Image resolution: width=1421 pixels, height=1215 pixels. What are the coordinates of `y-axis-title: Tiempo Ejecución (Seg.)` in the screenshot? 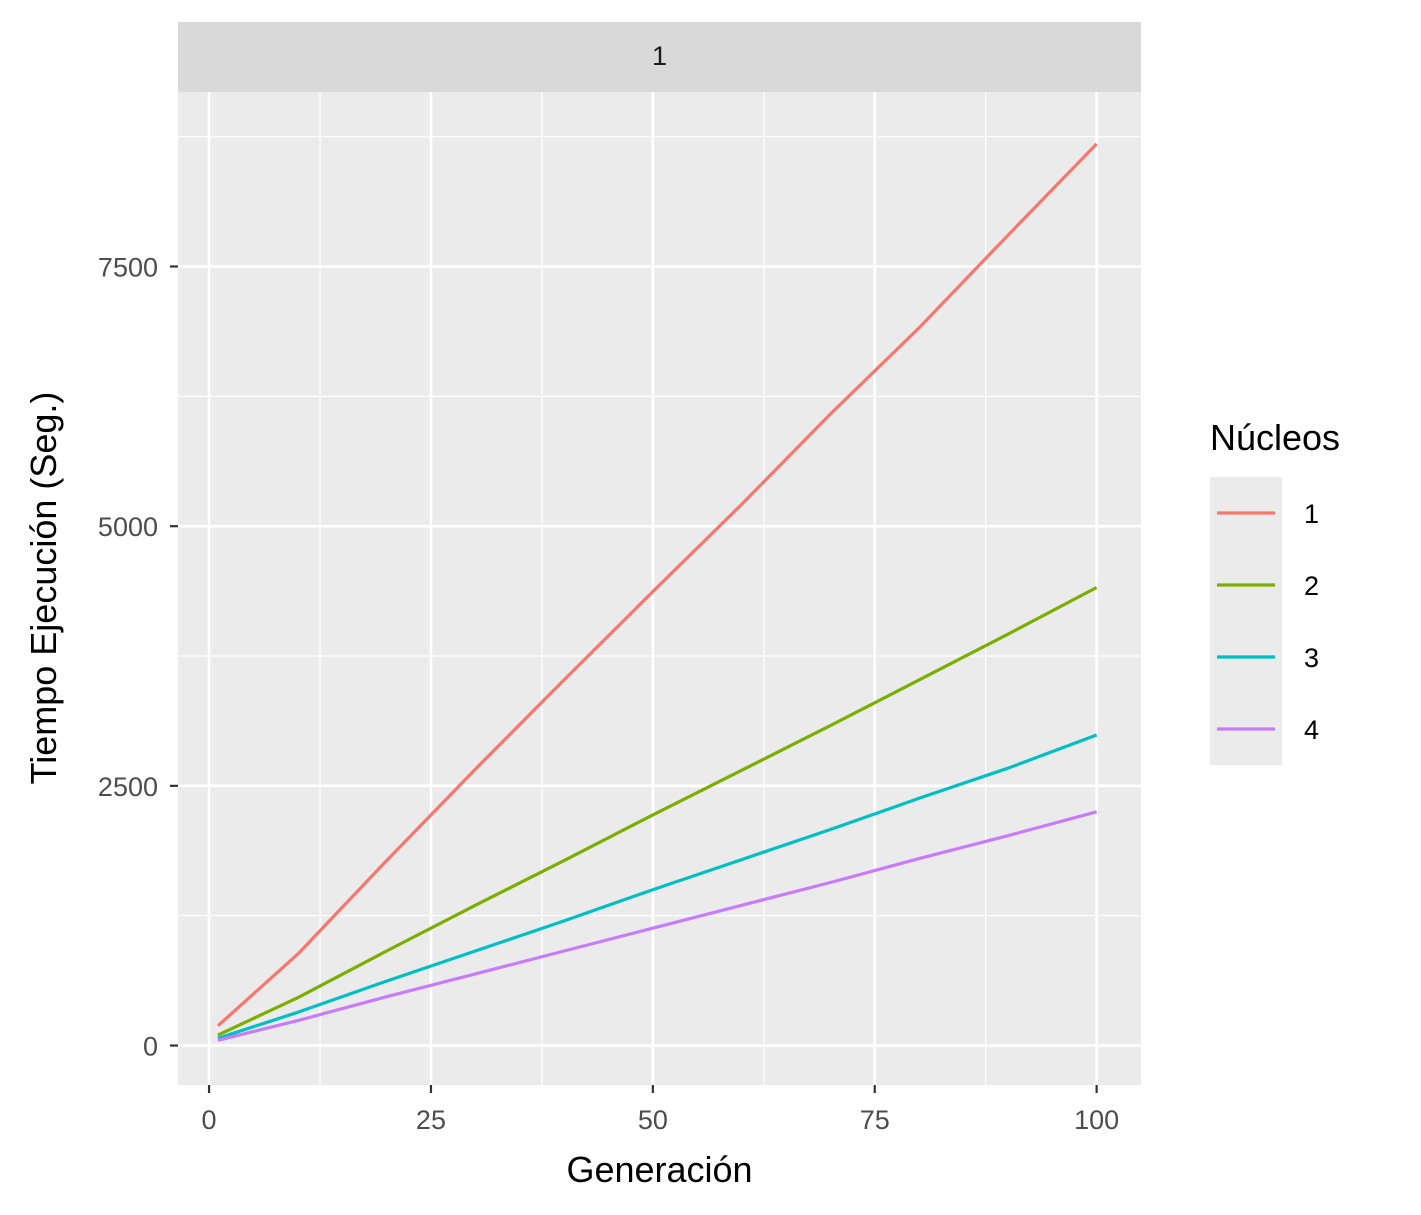 It's located at (43, 588).